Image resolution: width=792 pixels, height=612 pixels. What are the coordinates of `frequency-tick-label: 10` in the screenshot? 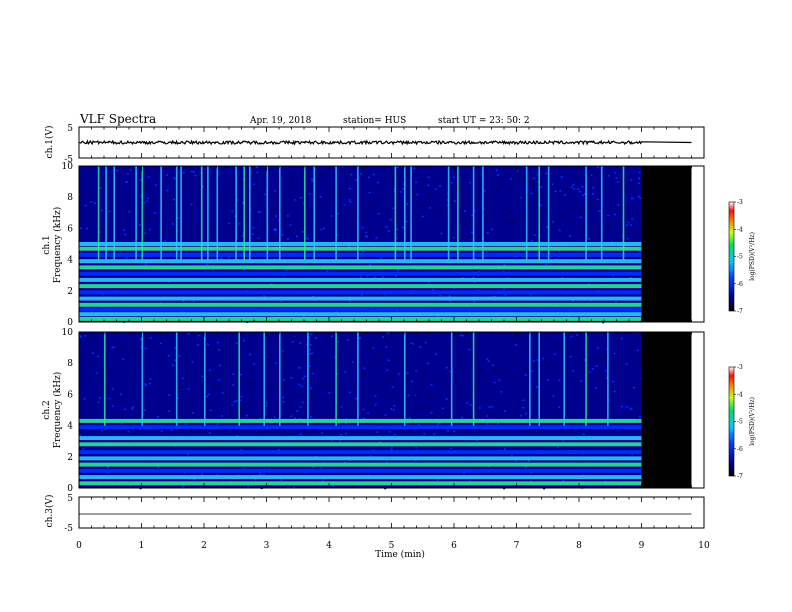 It's located at (68, 333).